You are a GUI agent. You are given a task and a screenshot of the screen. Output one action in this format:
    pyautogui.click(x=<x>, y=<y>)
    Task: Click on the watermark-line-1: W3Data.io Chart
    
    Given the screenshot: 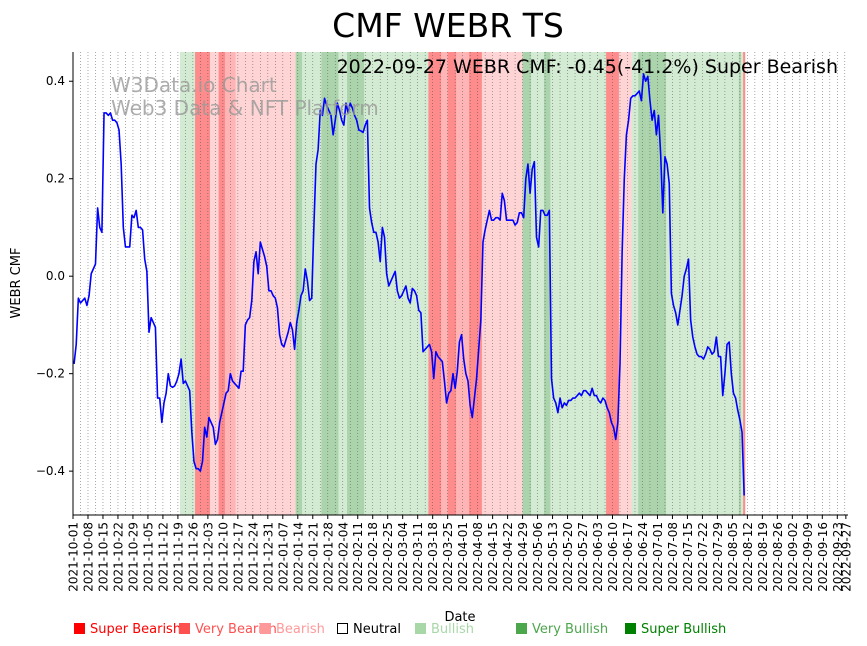 What is the action you would take?
    pyautogui.click(x=194, y=85)
    